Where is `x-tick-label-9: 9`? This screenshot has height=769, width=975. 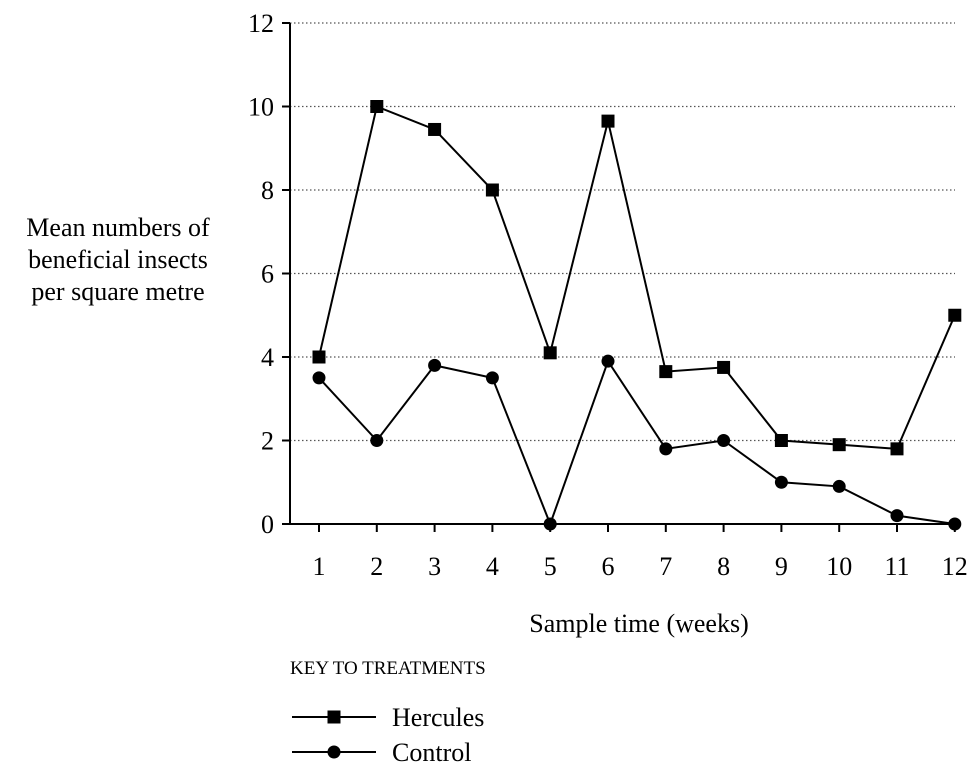
x-tick-label-9: 9 is located at coordinates (781, 566).